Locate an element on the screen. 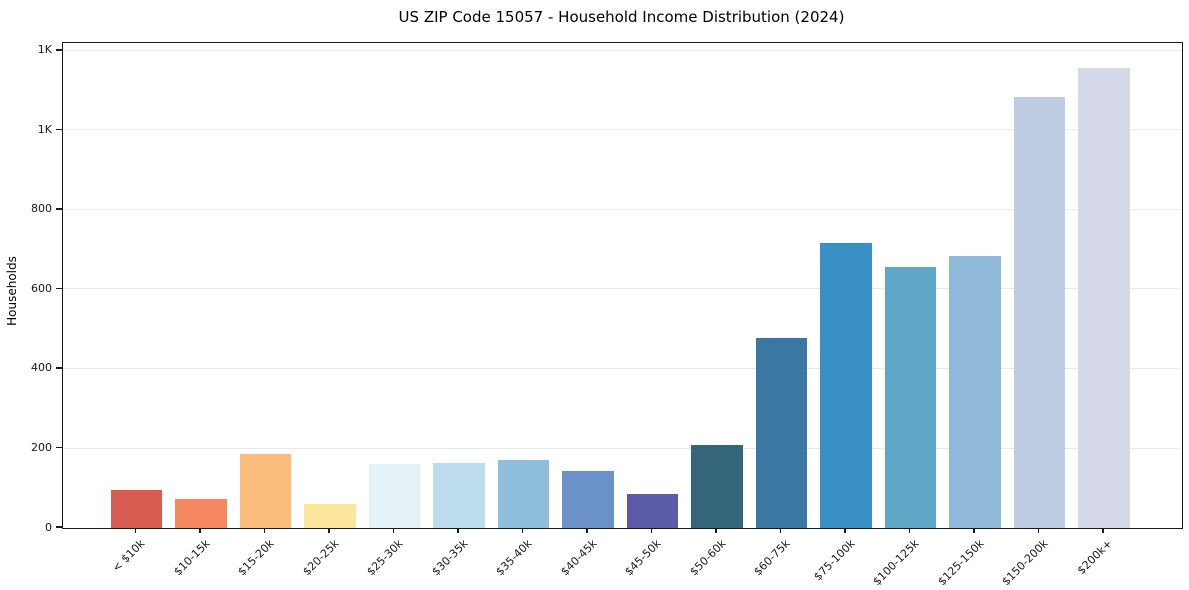 This screenshot has width=1189, height=590. bar-$60-75k is located at coordinates (781, 432).